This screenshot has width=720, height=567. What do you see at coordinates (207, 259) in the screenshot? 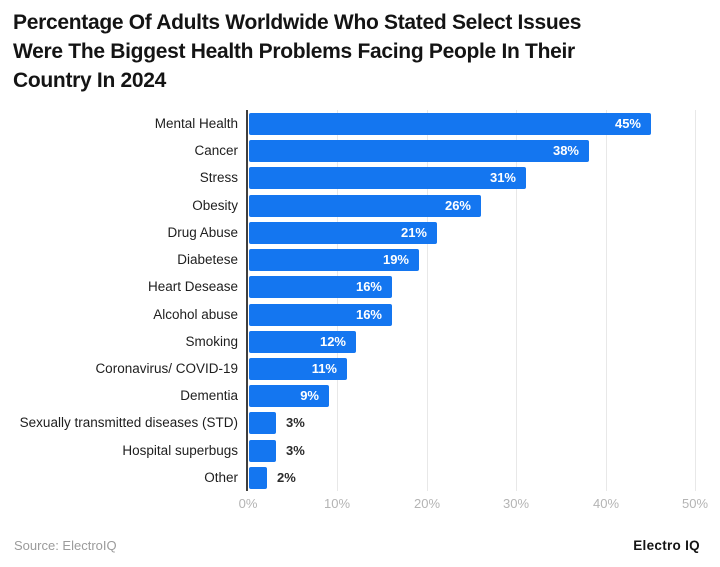
I see `category-label: Diabetese` at bounding box center [207, 259].